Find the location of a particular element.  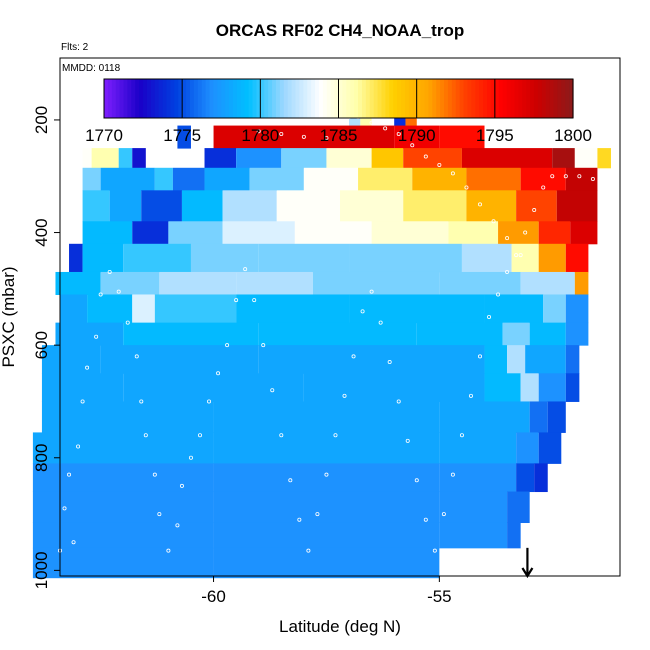

y-axis: 200 400 600 800 1000 is located at coordinates (46, 347).